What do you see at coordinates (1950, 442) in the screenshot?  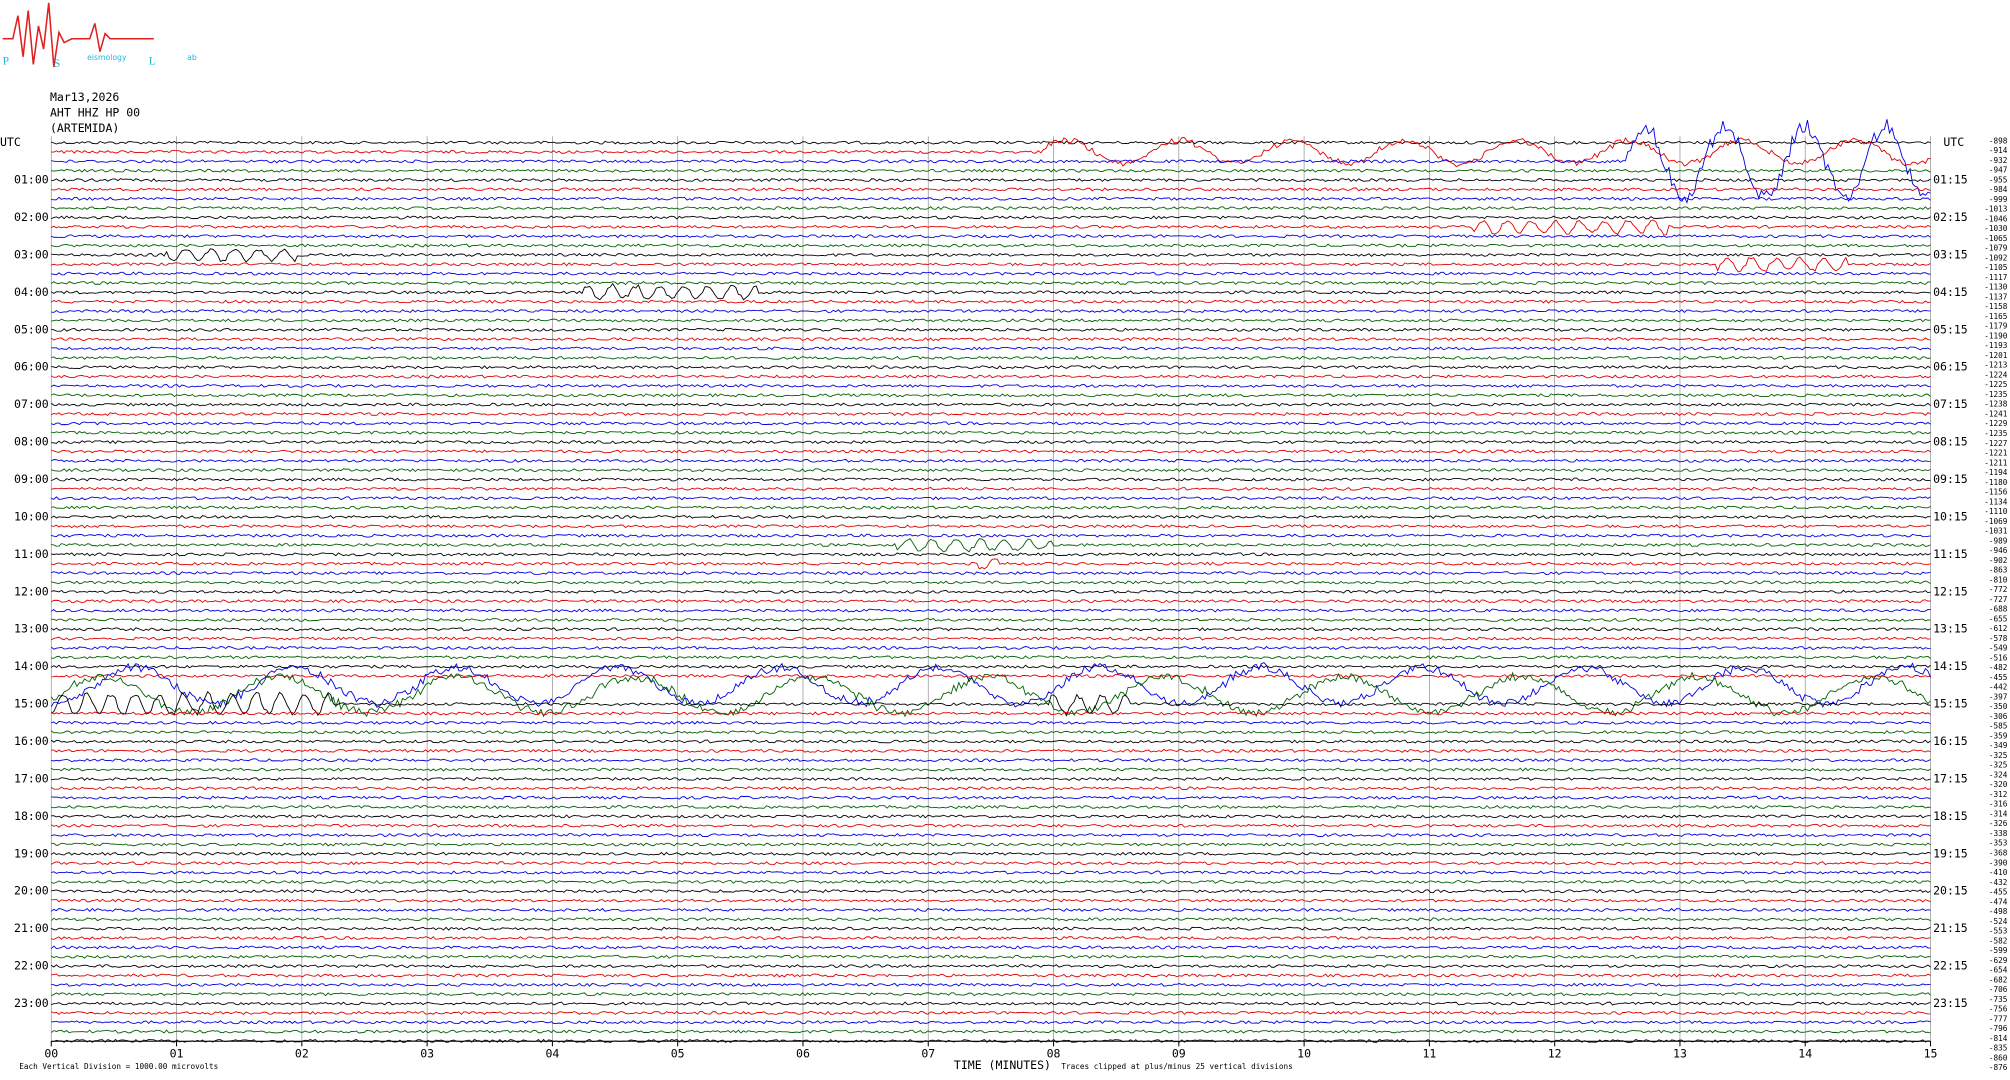 I see `right-label: 08:15` at bounding box center [1950, 442].